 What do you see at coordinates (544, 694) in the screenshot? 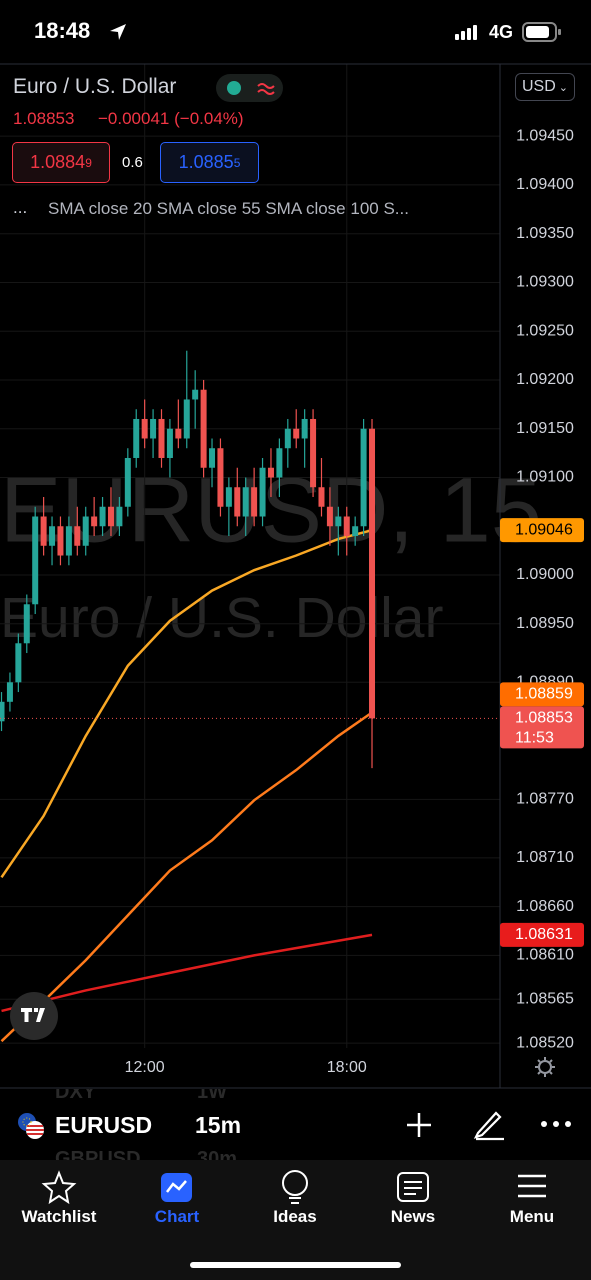
I see `price-badge-label: 1.08859` at bounding box center [544, 694].